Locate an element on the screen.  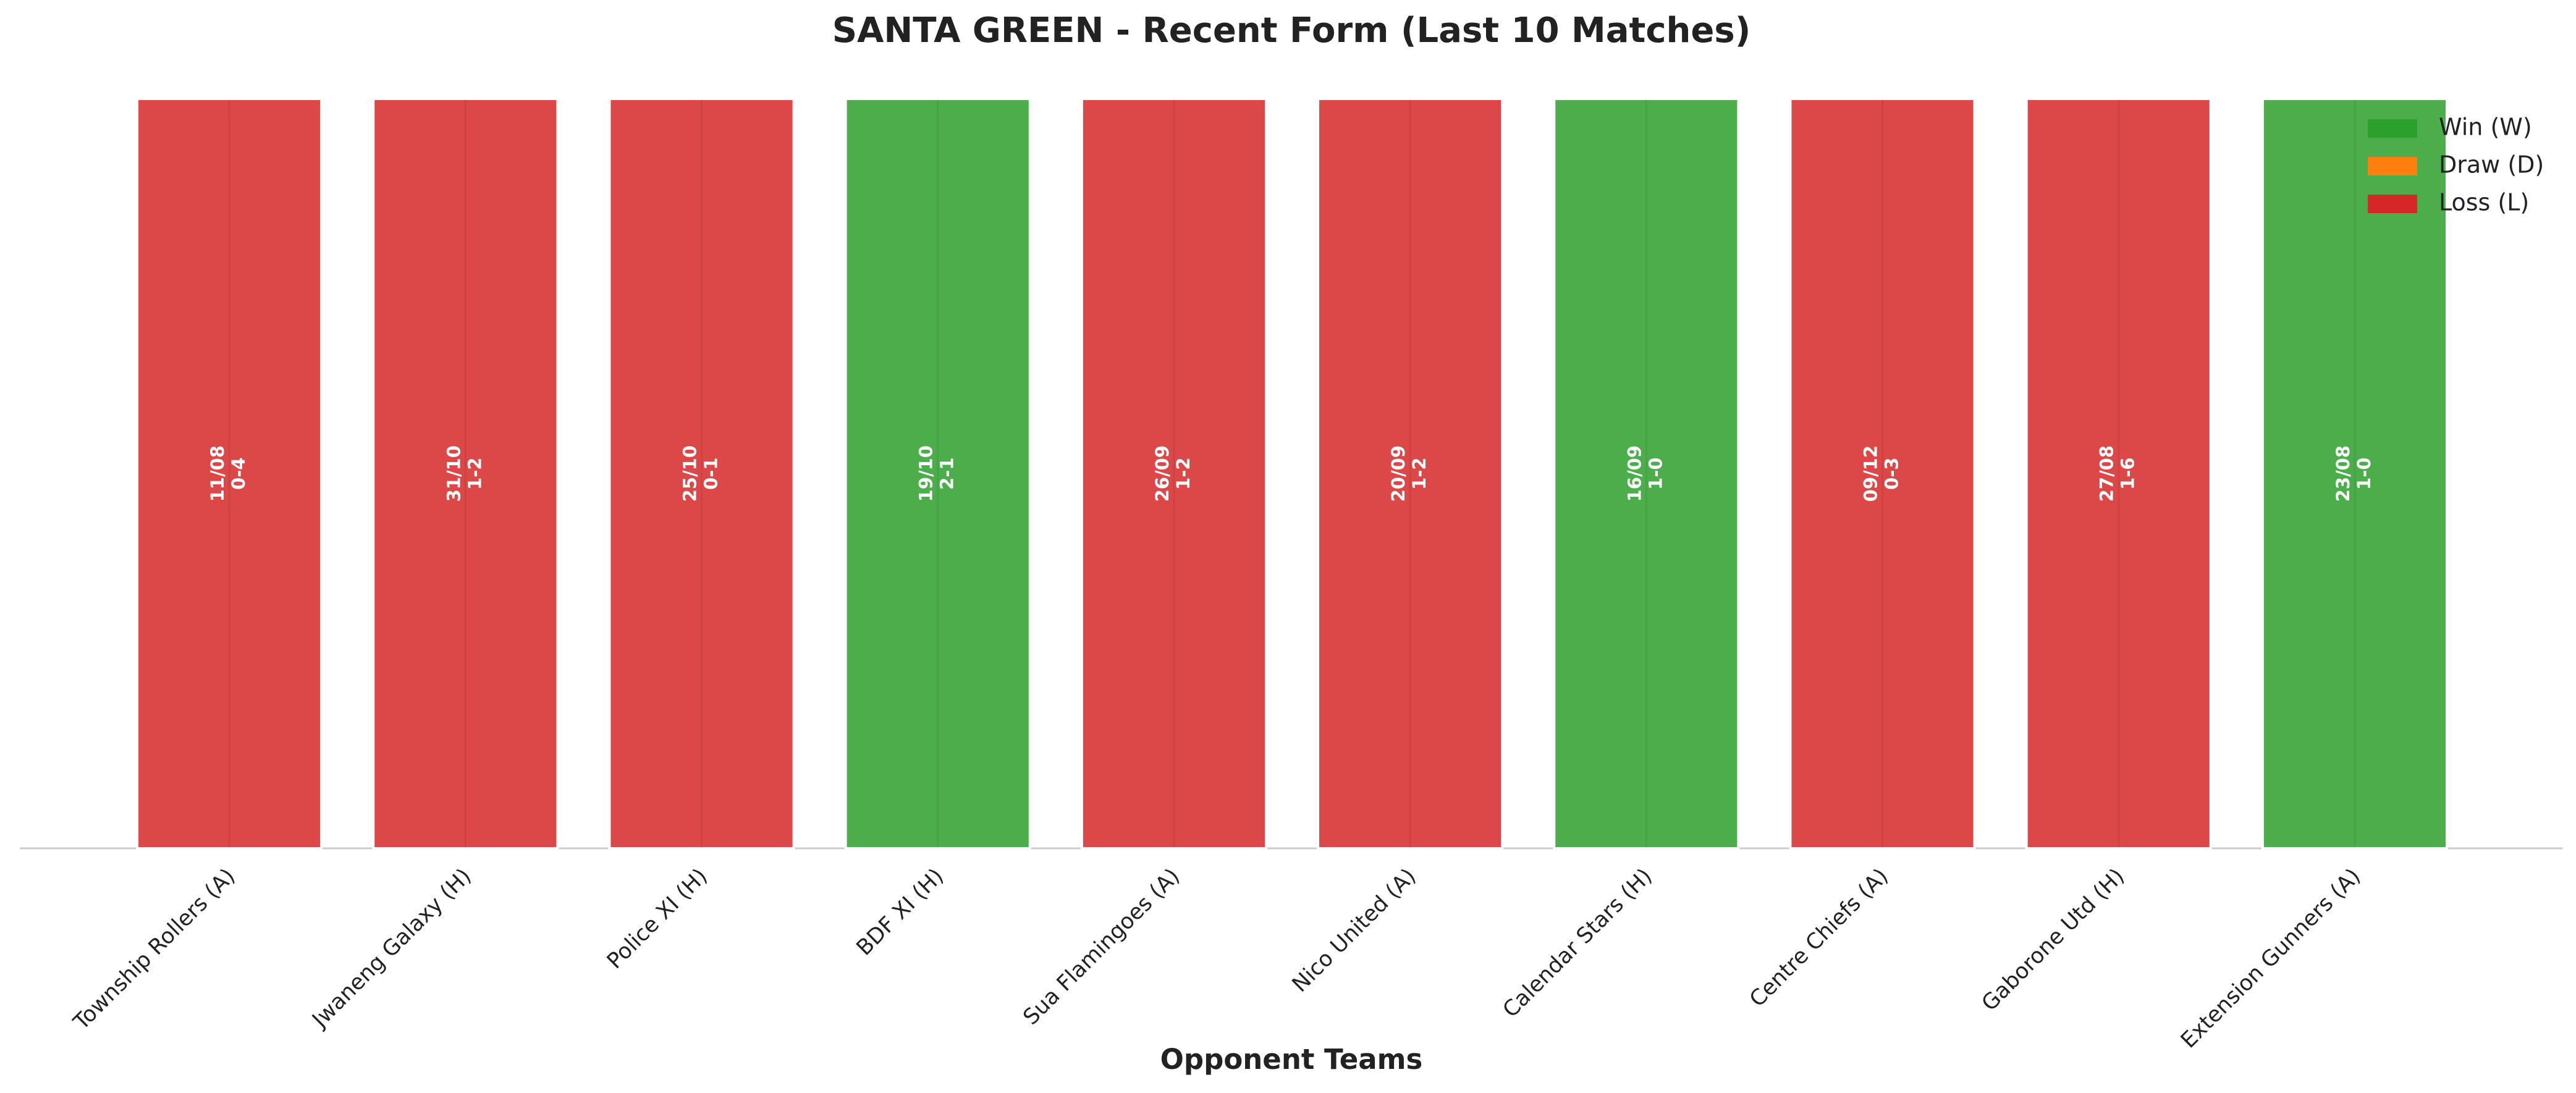
x-tick-label: Centre Chiefs (A) is located at coordinates (1819, 938).